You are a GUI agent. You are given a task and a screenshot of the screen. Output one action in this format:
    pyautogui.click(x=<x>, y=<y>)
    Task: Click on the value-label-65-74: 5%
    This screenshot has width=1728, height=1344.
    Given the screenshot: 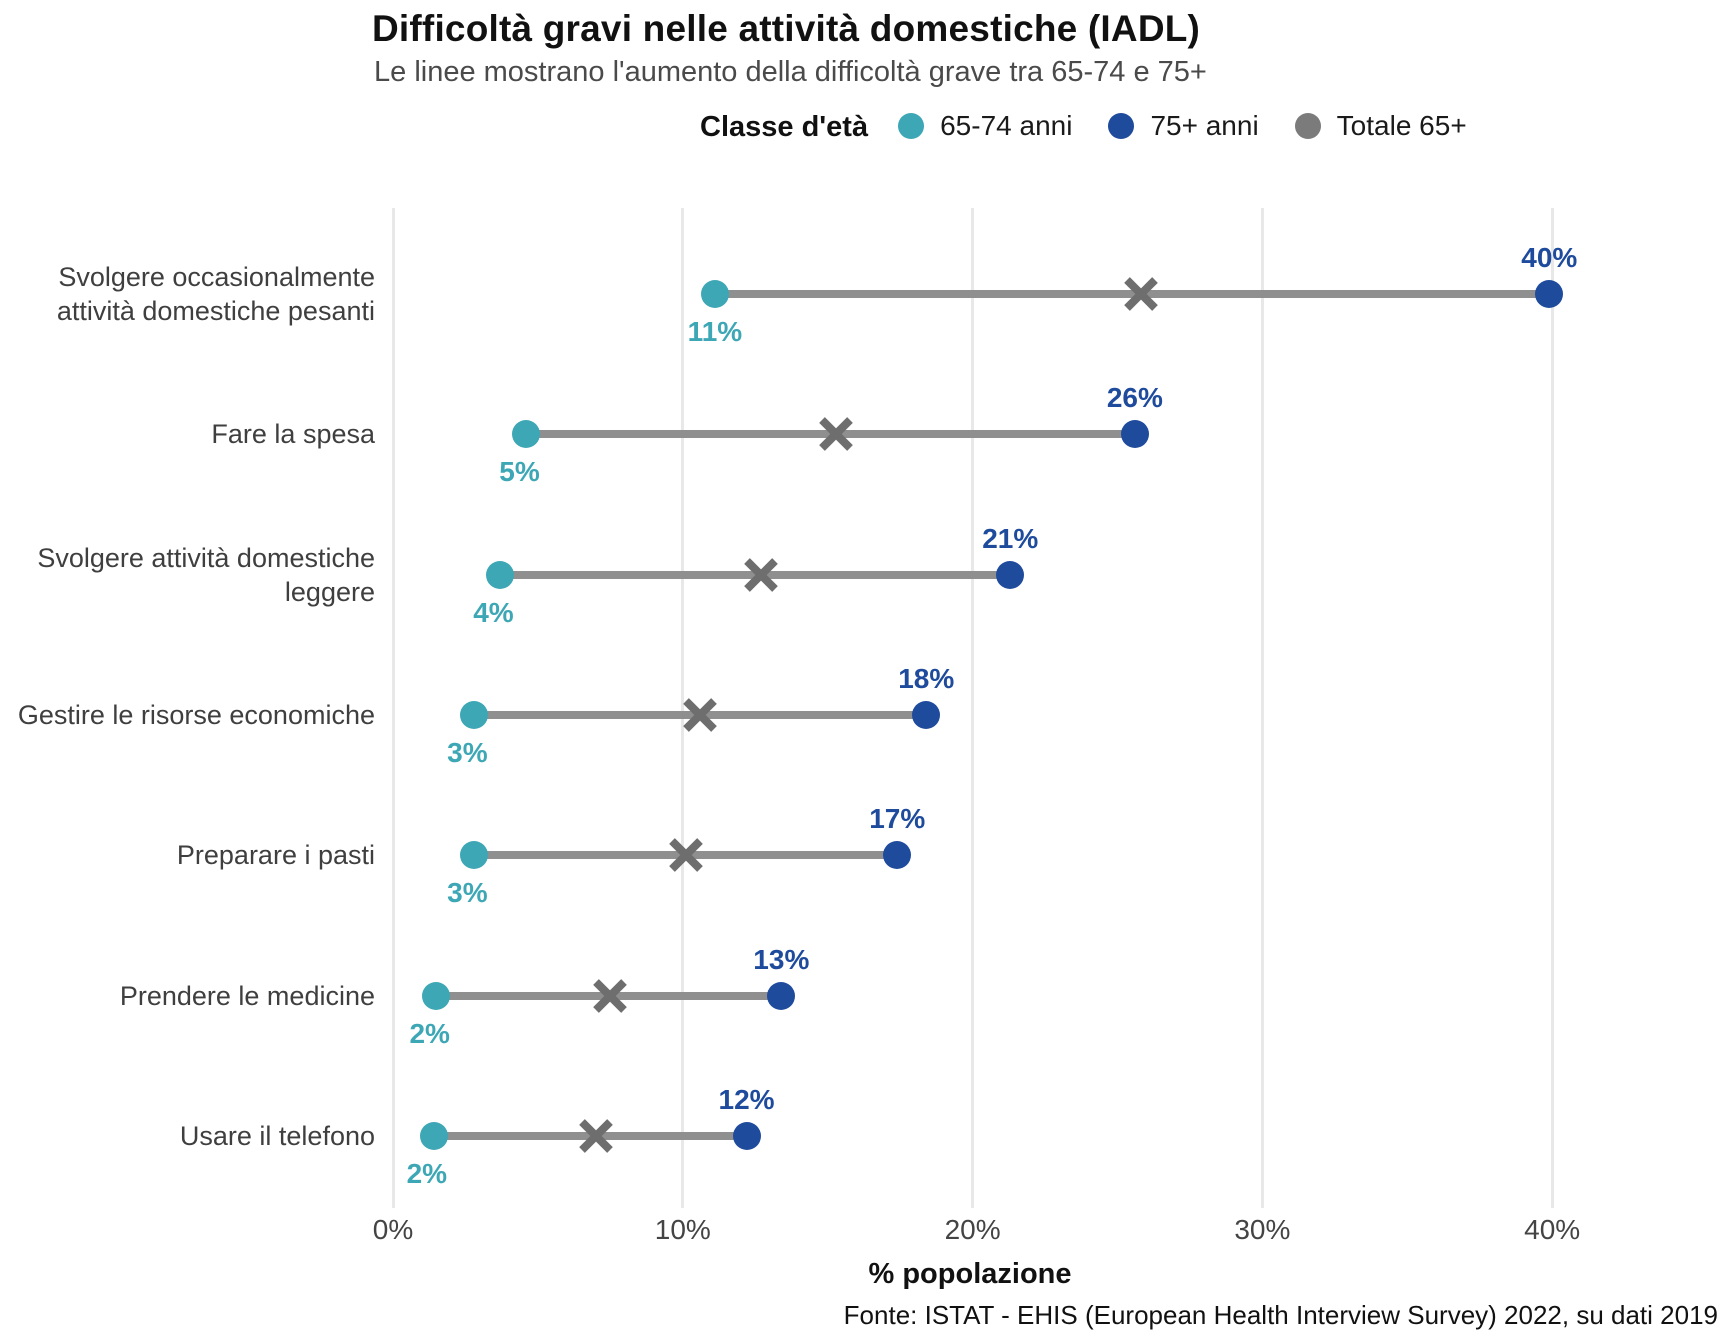 What is the action you would take?
    pyautogui.click(x=519, y=472)
    